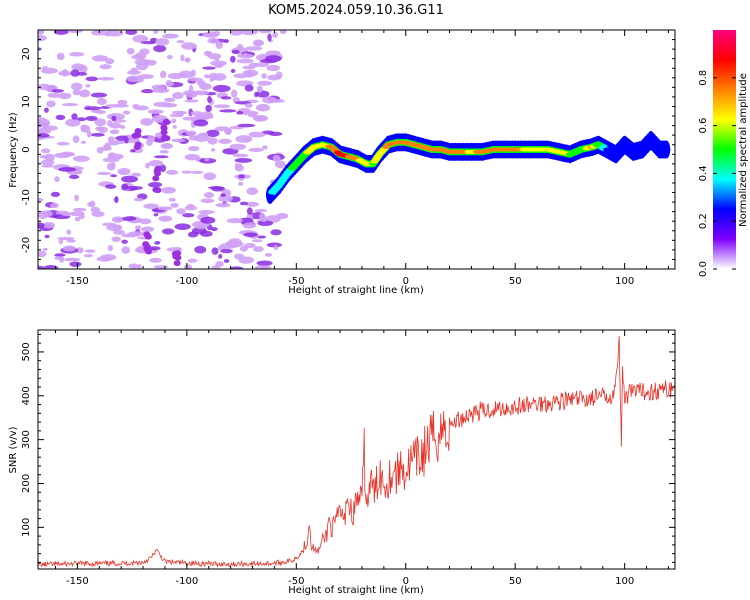  Describe the element at coordinates (356, 10) in the screenshot. I see `chart-title: KOM5.2024.059.10.36.G11` at that location.